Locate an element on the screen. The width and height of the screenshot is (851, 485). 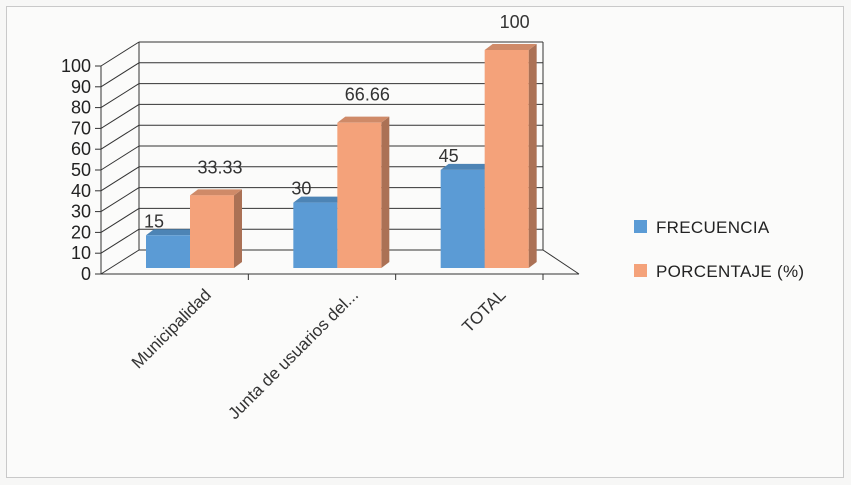
y-tick-label: 100 is located at coordinates (76, 66).